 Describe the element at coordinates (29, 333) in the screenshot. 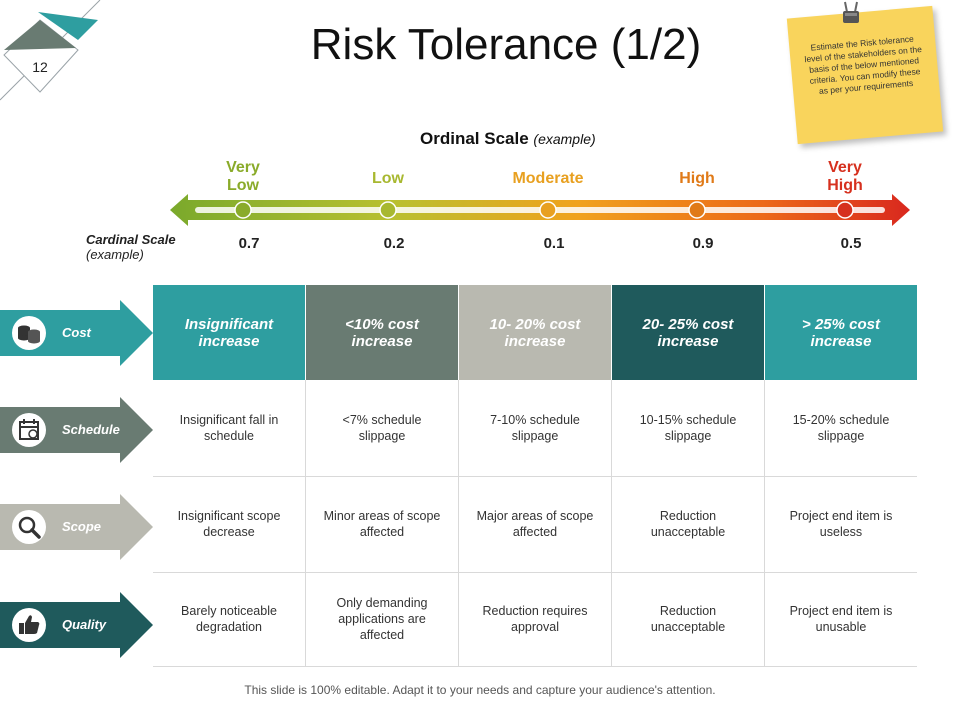

I see `coins-icon` at that location.